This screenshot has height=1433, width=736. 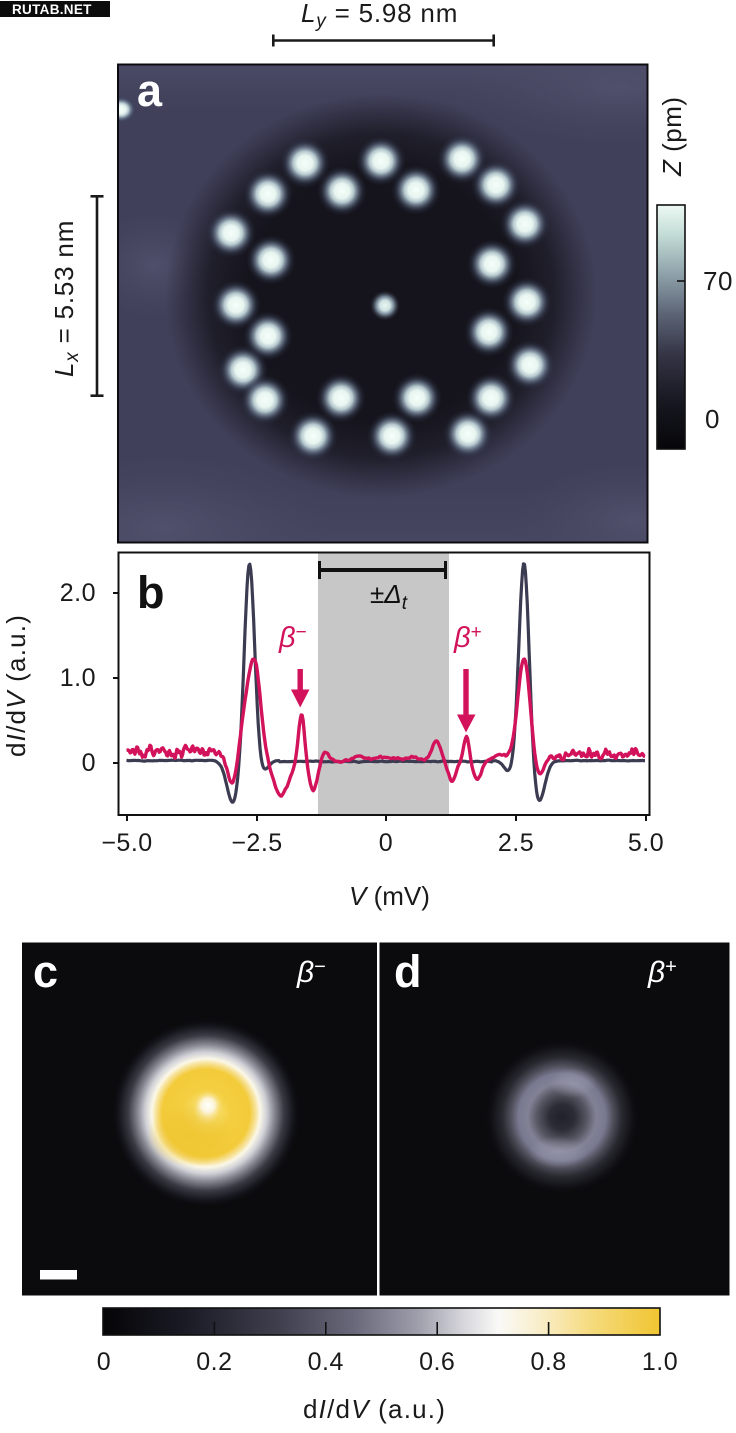 What do you see at coordinates (389, 596) in the screenshot?
I see `svg-text: ±Δt` at bounding box center [389, 596].